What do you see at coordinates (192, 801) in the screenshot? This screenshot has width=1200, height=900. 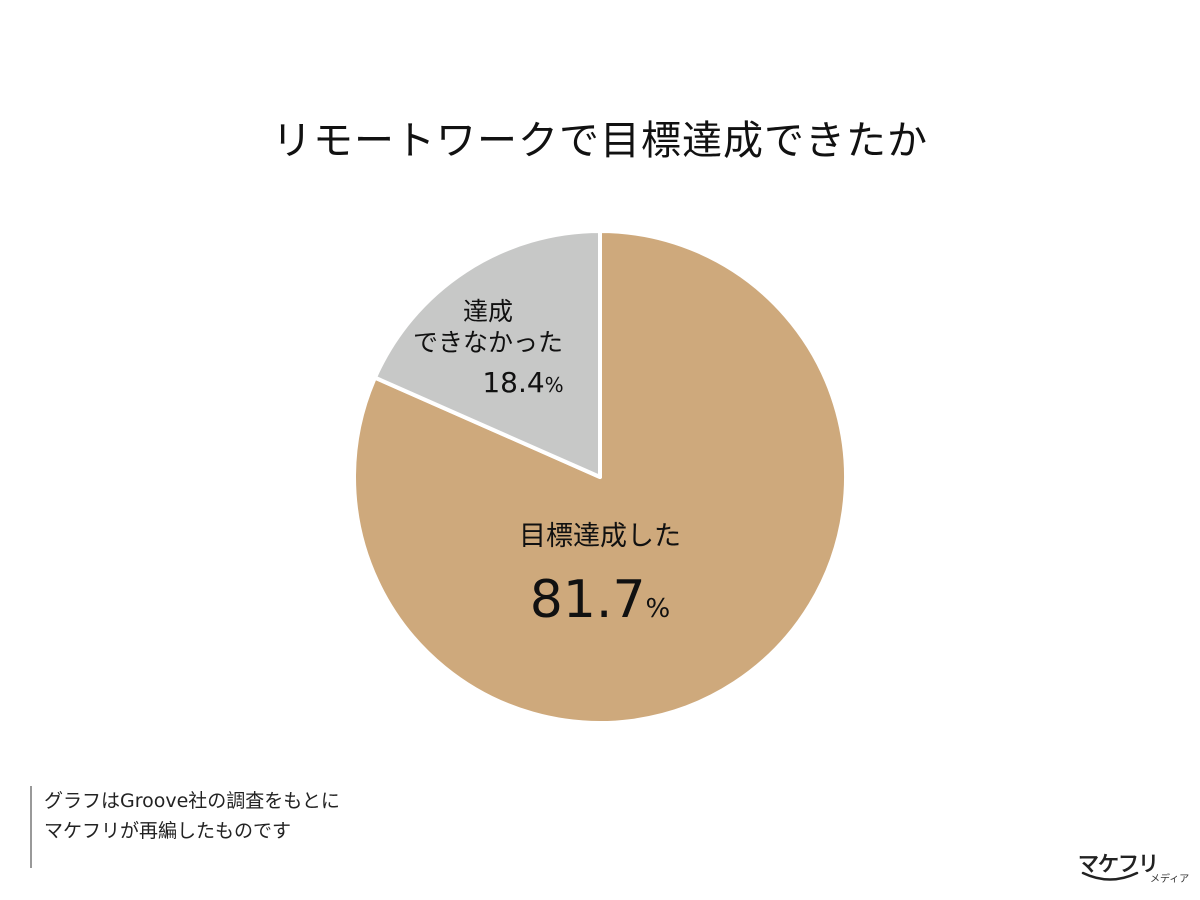 I see `source-note-line-1: グラフはGroove社の調査をもとに` at bounding box center [192, 801].